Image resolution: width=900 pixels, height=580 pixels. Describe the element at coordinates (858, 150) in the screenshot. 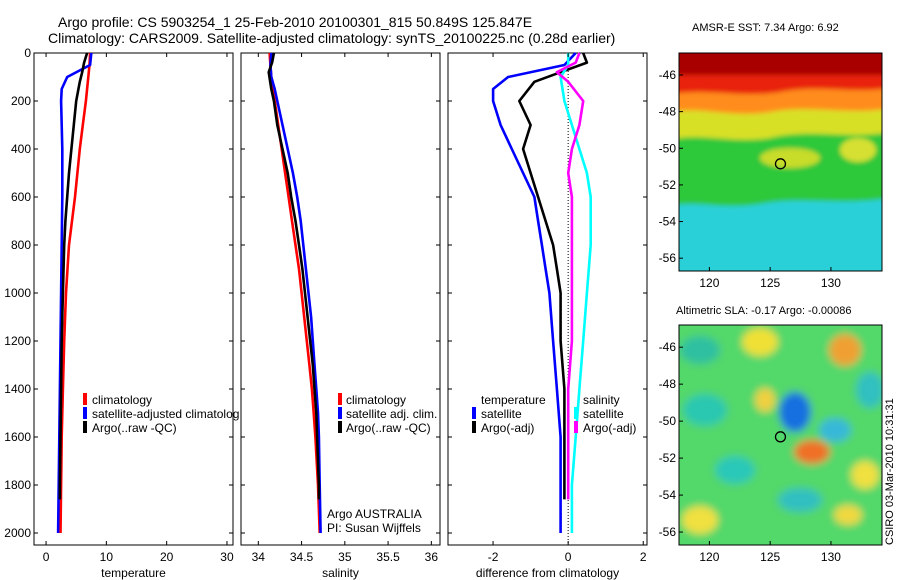

I see `sst-field-warm-eddy-east` at that location.